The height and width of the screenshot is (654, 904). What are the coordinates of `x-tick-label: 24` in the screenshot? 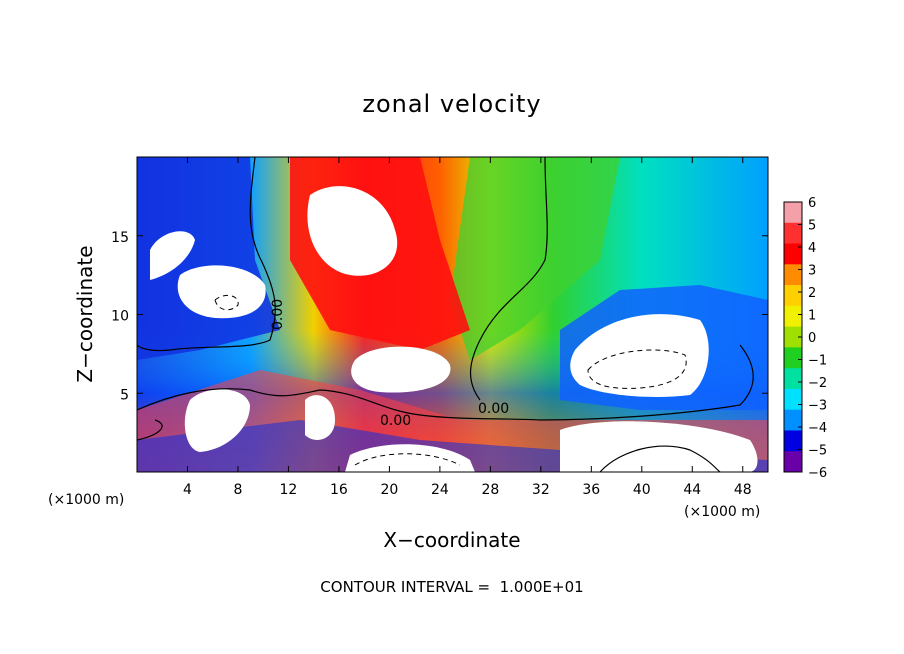 It's located at (440, 490).